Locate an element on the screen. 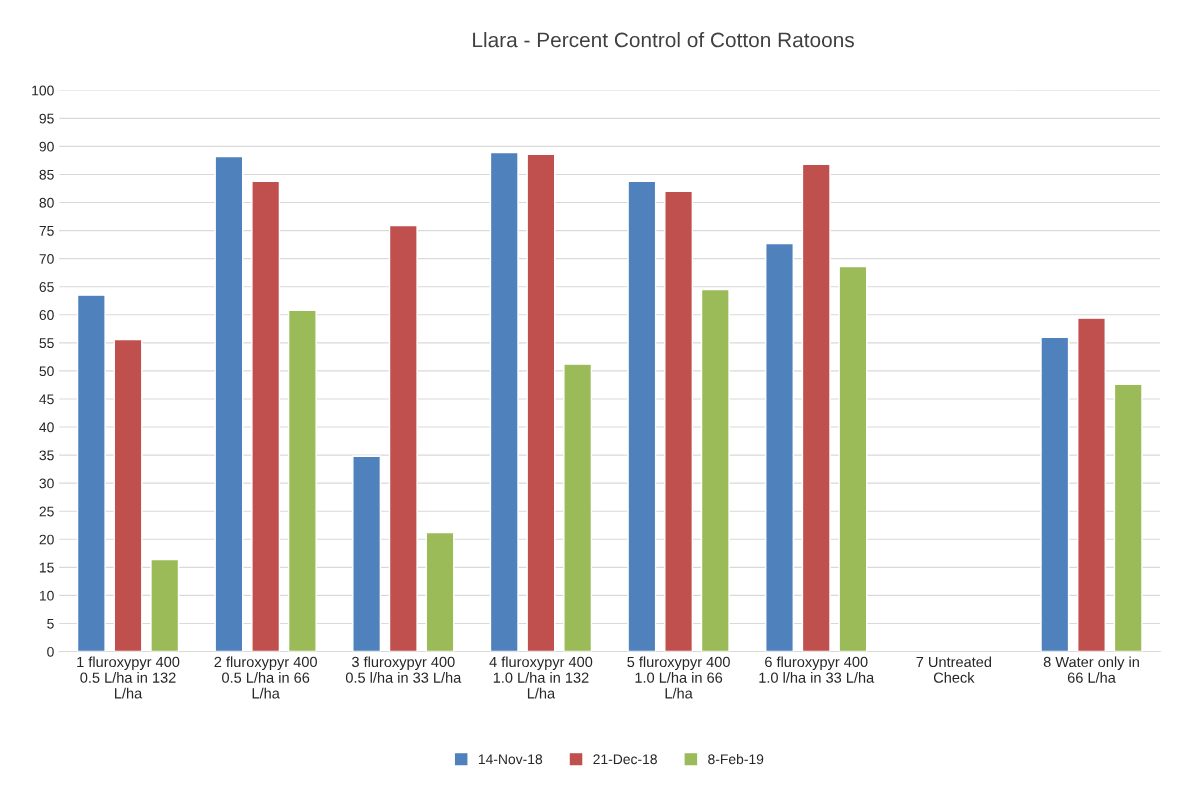  x-tick-label: 3 fluroxypyr 400 0.5 l/ha in 33 L/ha is located at coordinates (403, 669).